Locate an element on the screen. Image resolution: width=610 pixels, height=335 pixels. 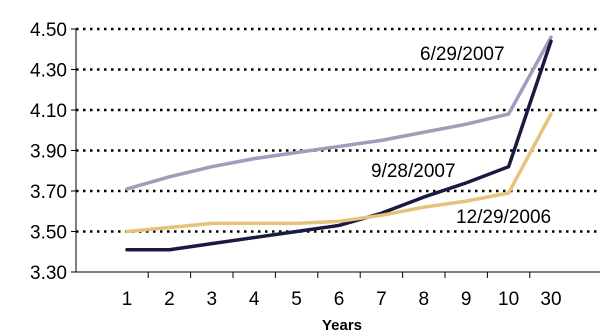
x-axis: 1 2 3 4 5 6 7 8 9 10 30 is located at coordinates (338, 290).